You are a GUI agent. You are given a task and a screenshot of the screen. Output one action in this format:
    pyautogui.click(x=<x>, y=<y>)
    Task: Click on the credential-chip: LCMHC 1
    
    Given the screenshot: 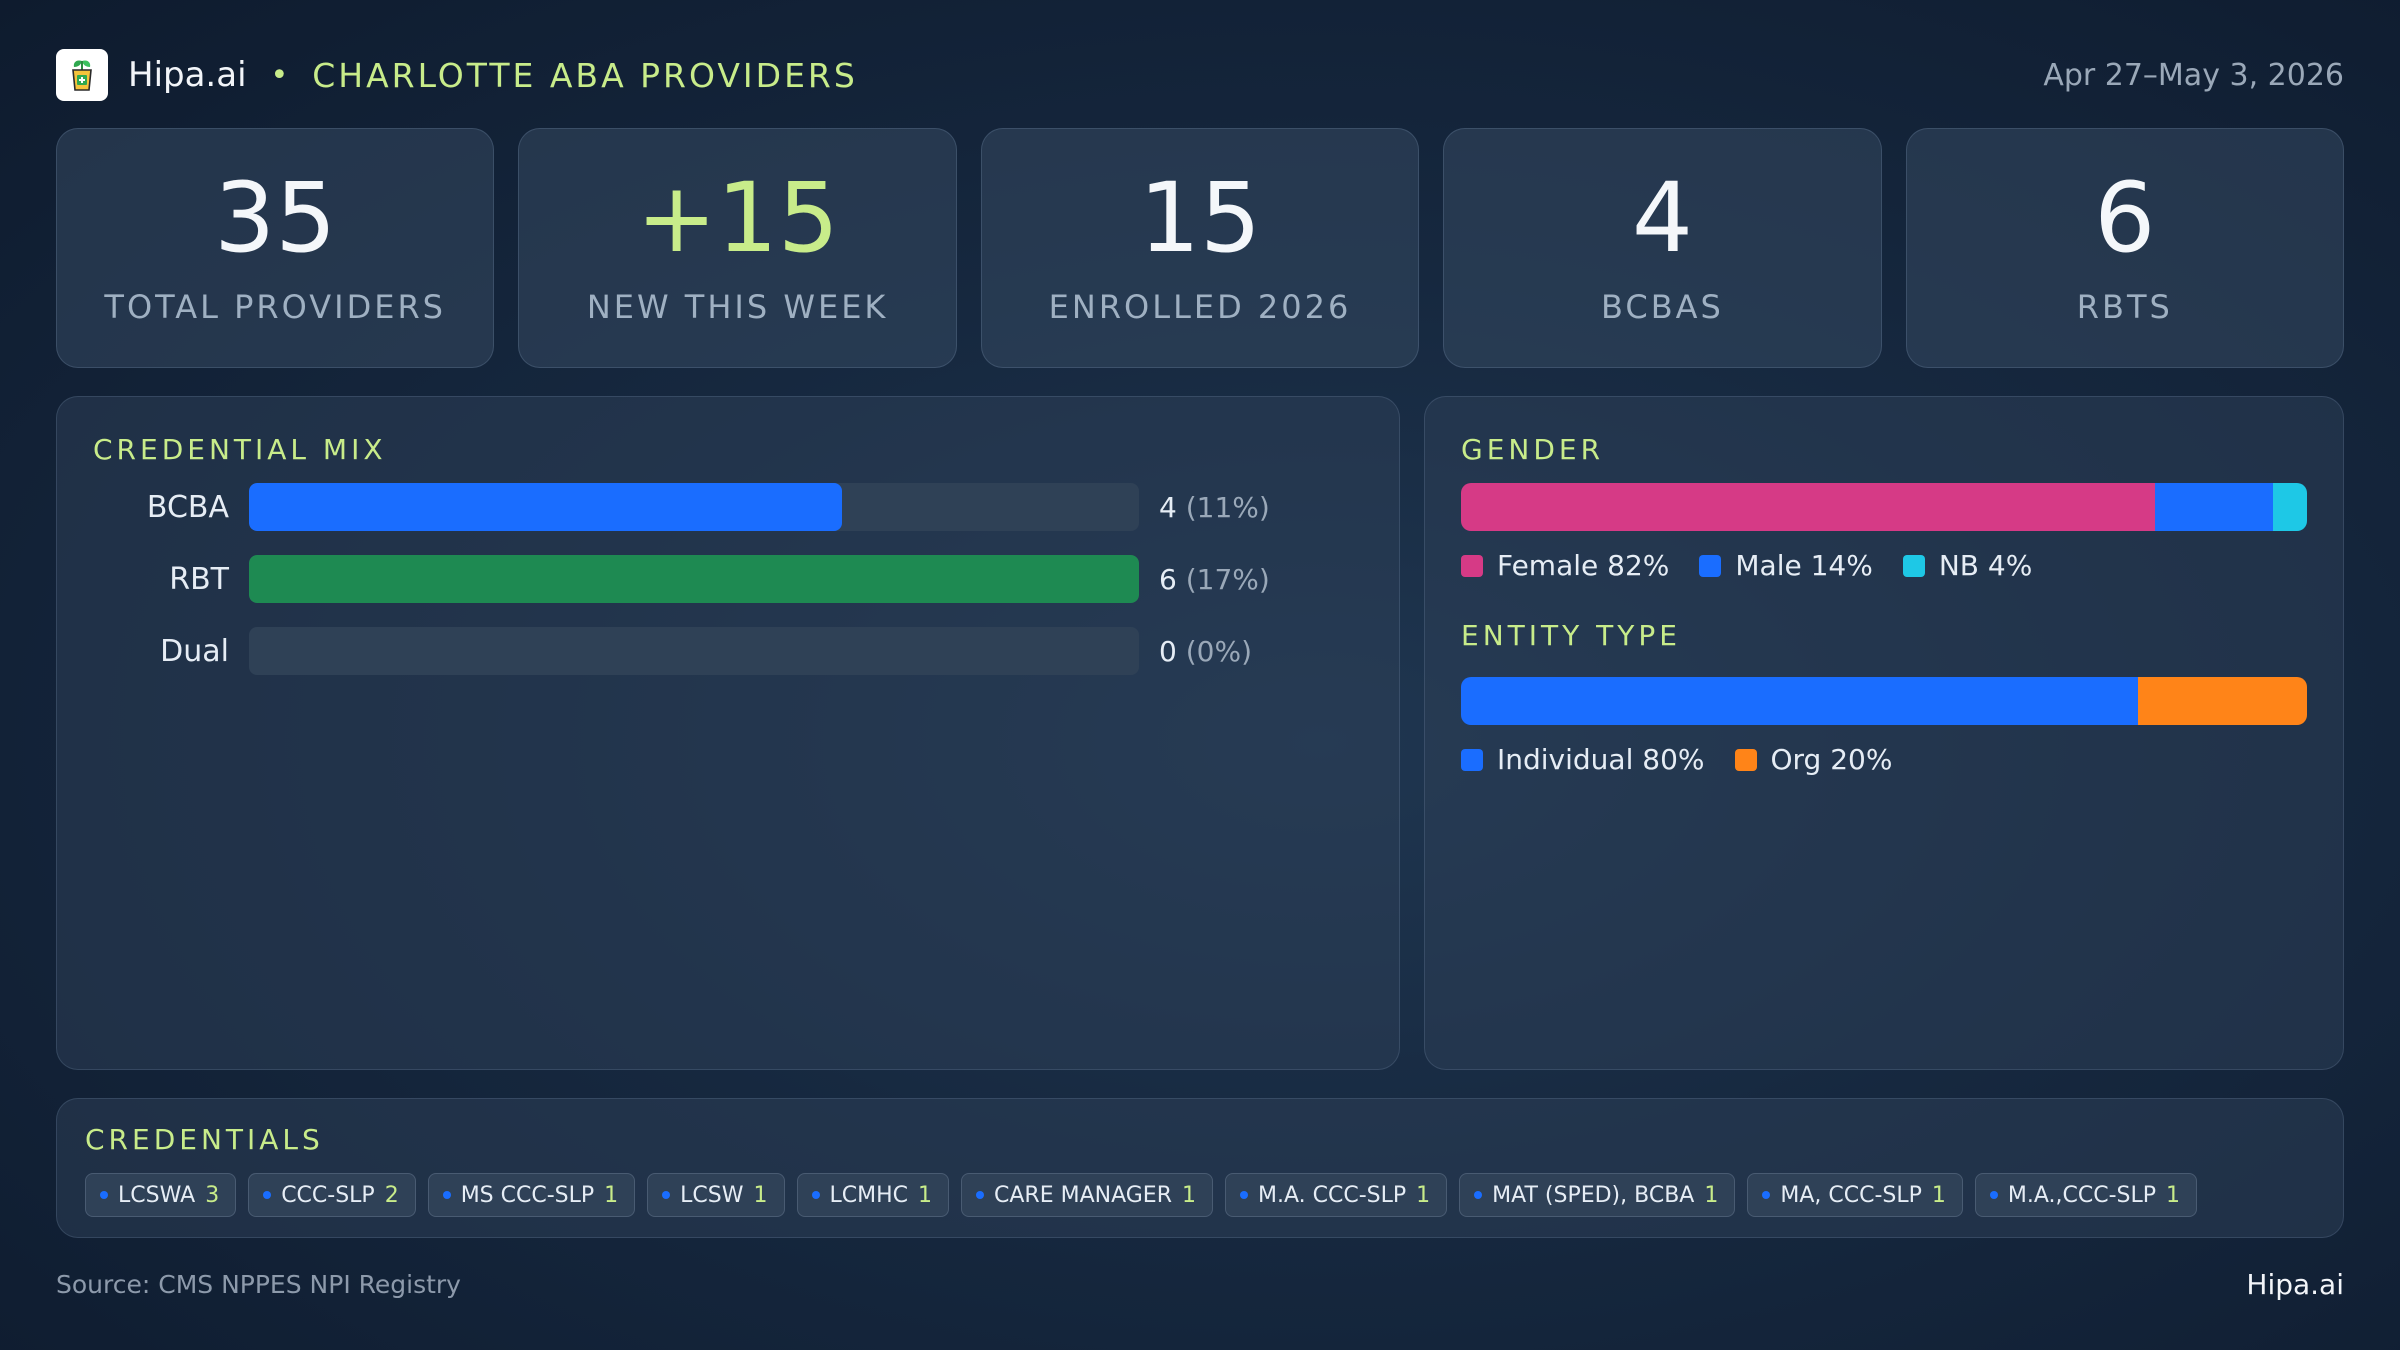 What is the action you would take?
    pyautogui.click(x=873, y=1195)
    